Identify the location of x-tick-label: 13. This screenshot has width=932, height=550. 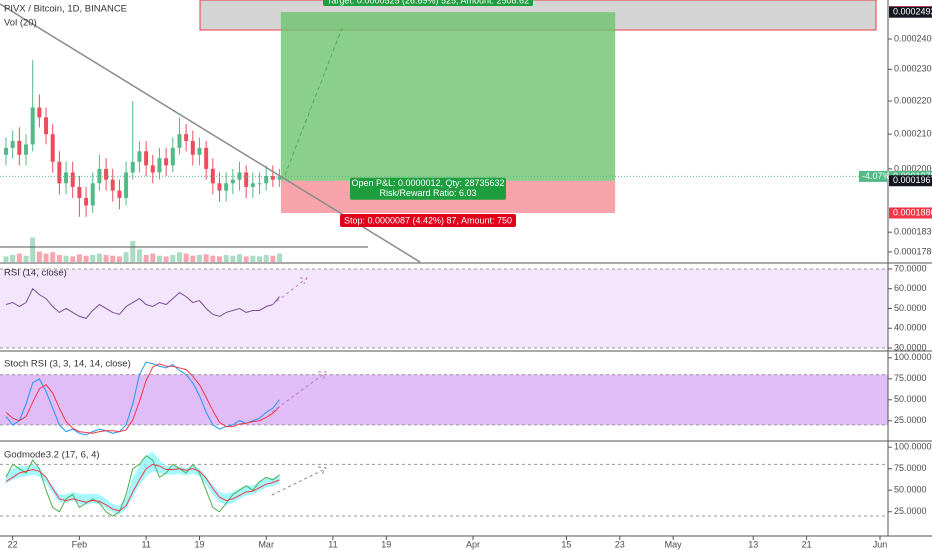
(753, 544).